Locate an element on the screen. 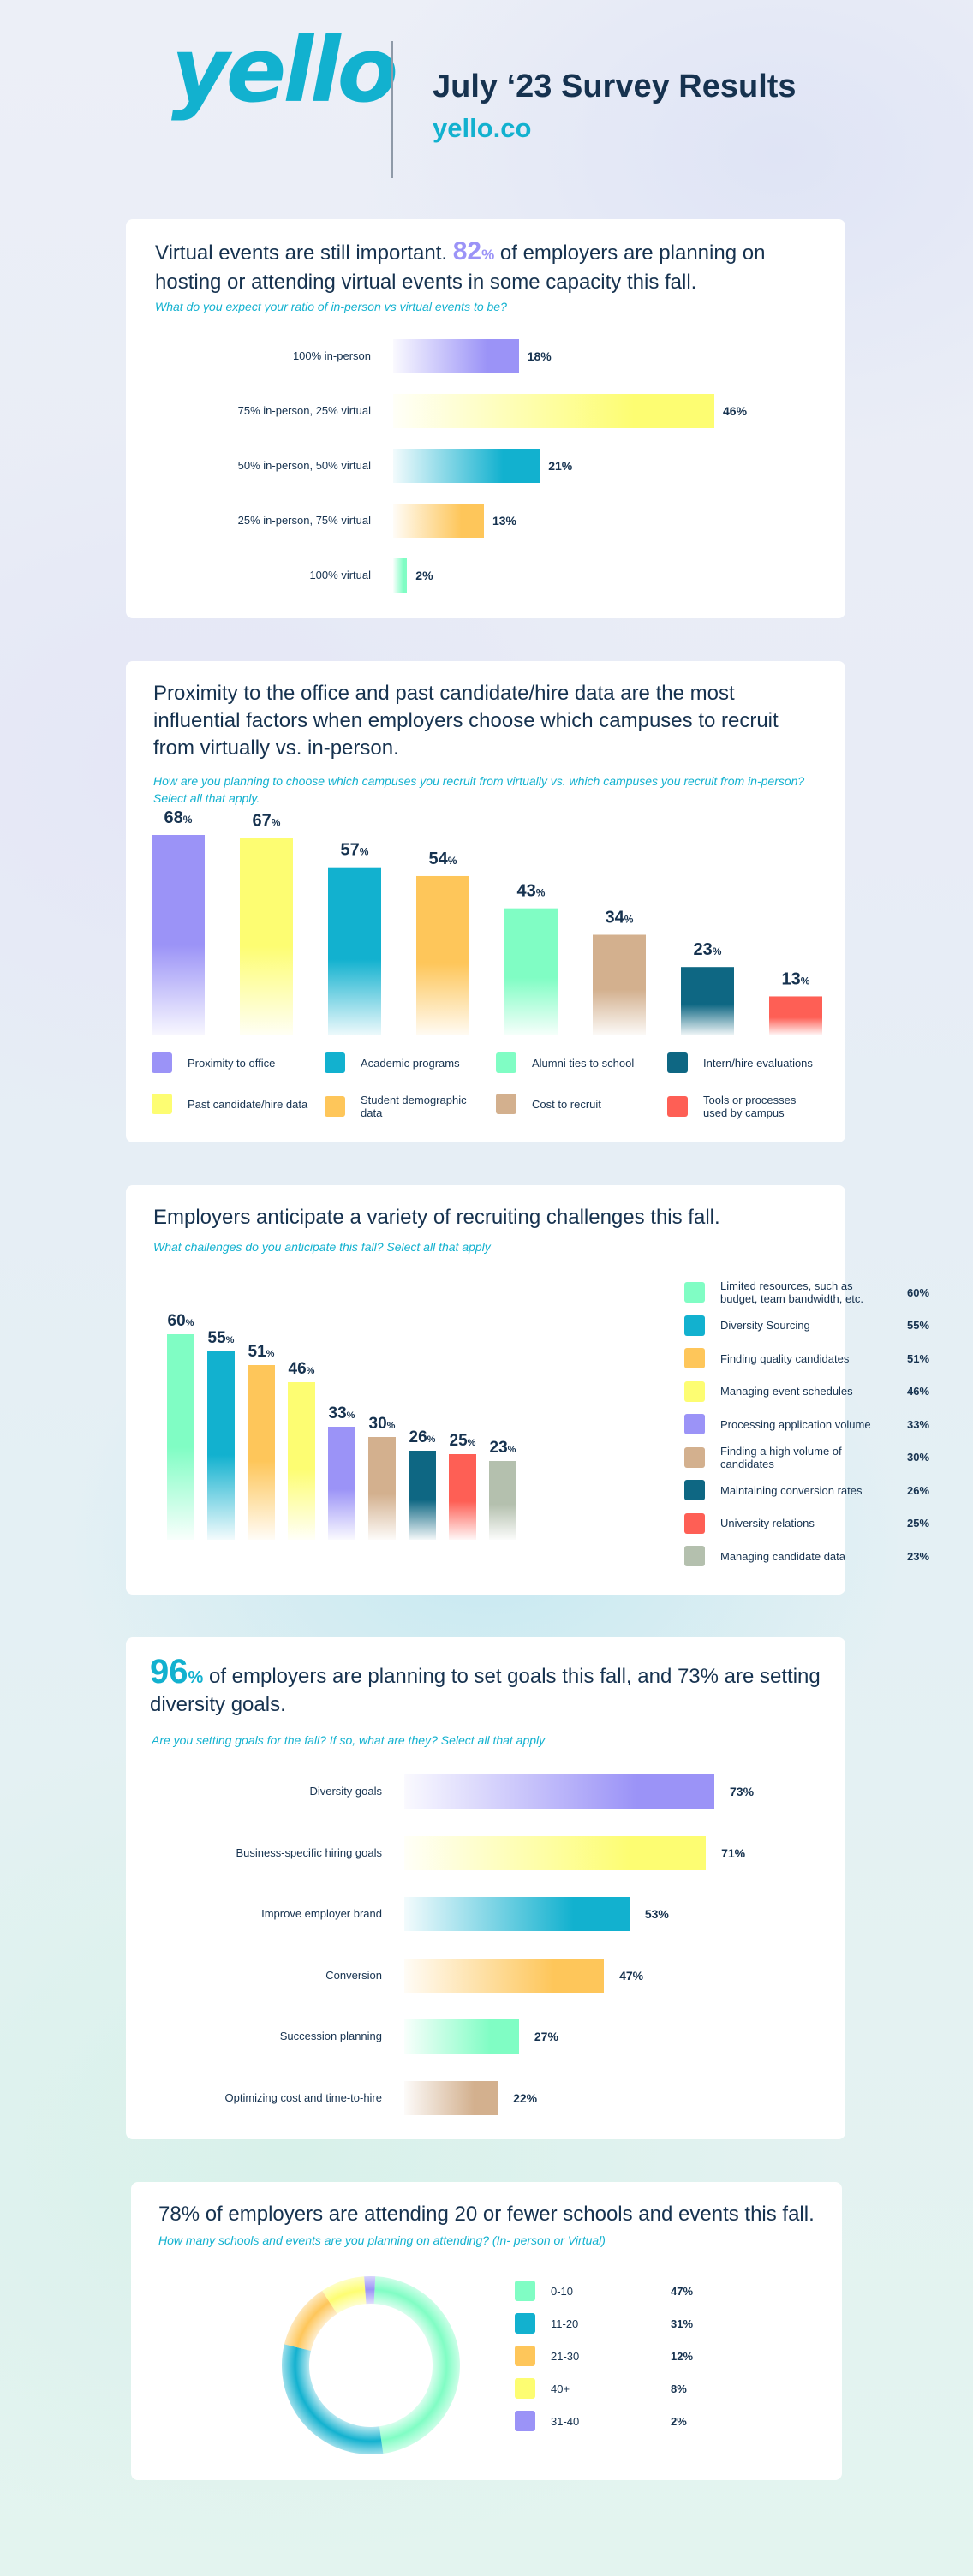 Image resolution: width=973 pixels, height=2576 pixels. campus-factors-chart: 68% 67% 57% 54% 43% 34% 23% 13% is located at coordinates (487, 921).